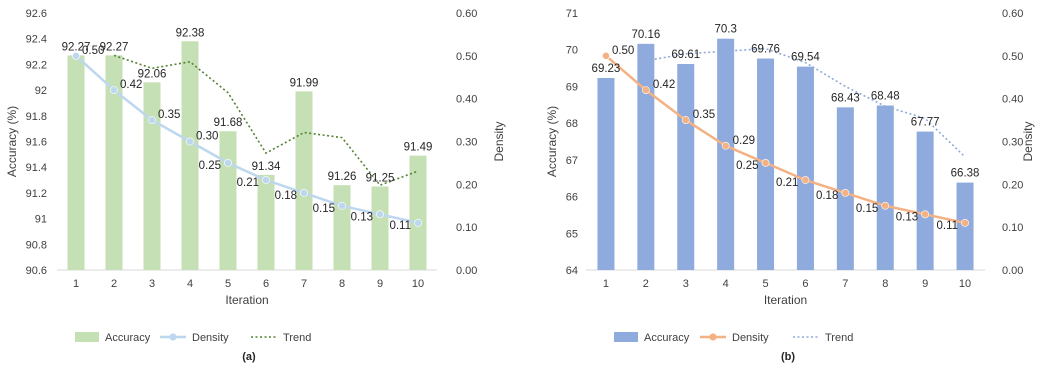 The width and height of the screenshot is (1045, 371). I want to click on panel-label: (a), so click(249, 357).